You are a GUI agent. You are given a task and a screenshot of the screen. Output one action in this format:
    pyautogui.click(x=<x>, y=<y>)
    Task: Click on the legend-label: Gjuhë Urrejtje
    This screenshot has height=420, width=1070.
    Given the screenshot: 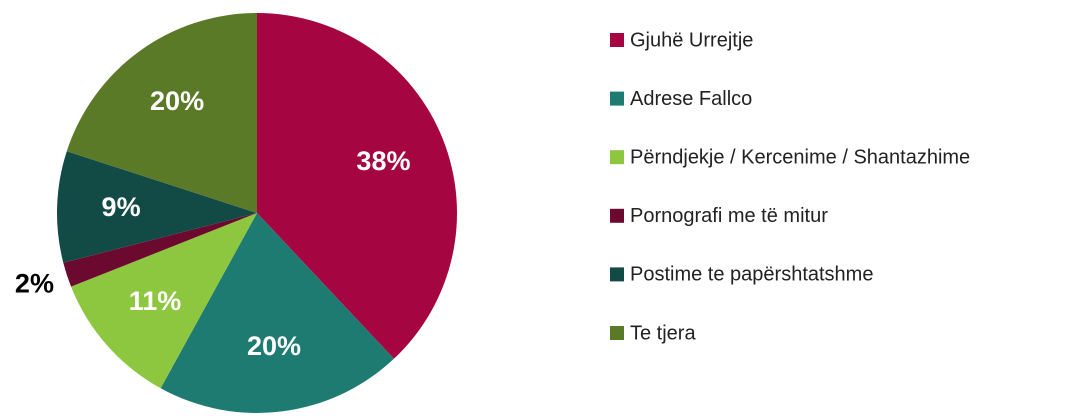 What is the action you would take?
    pyautogui.click(x=691, y=40)
    